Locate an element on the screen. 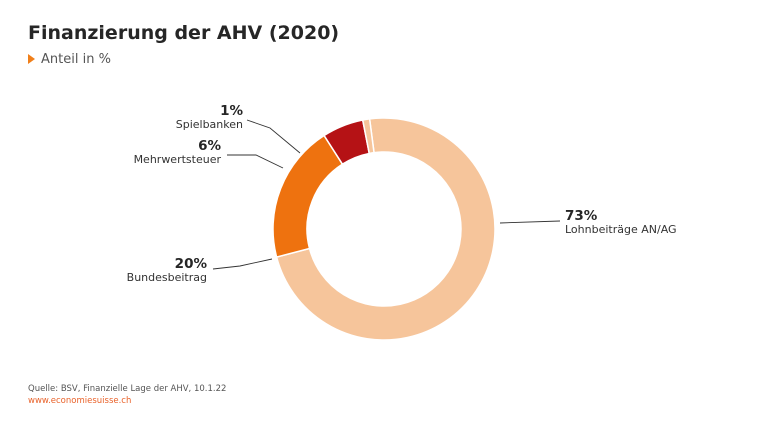 This screenshot has height=432, width=768. category-label-spielbanken: Spielbanken is located at coordinates (209, 124).